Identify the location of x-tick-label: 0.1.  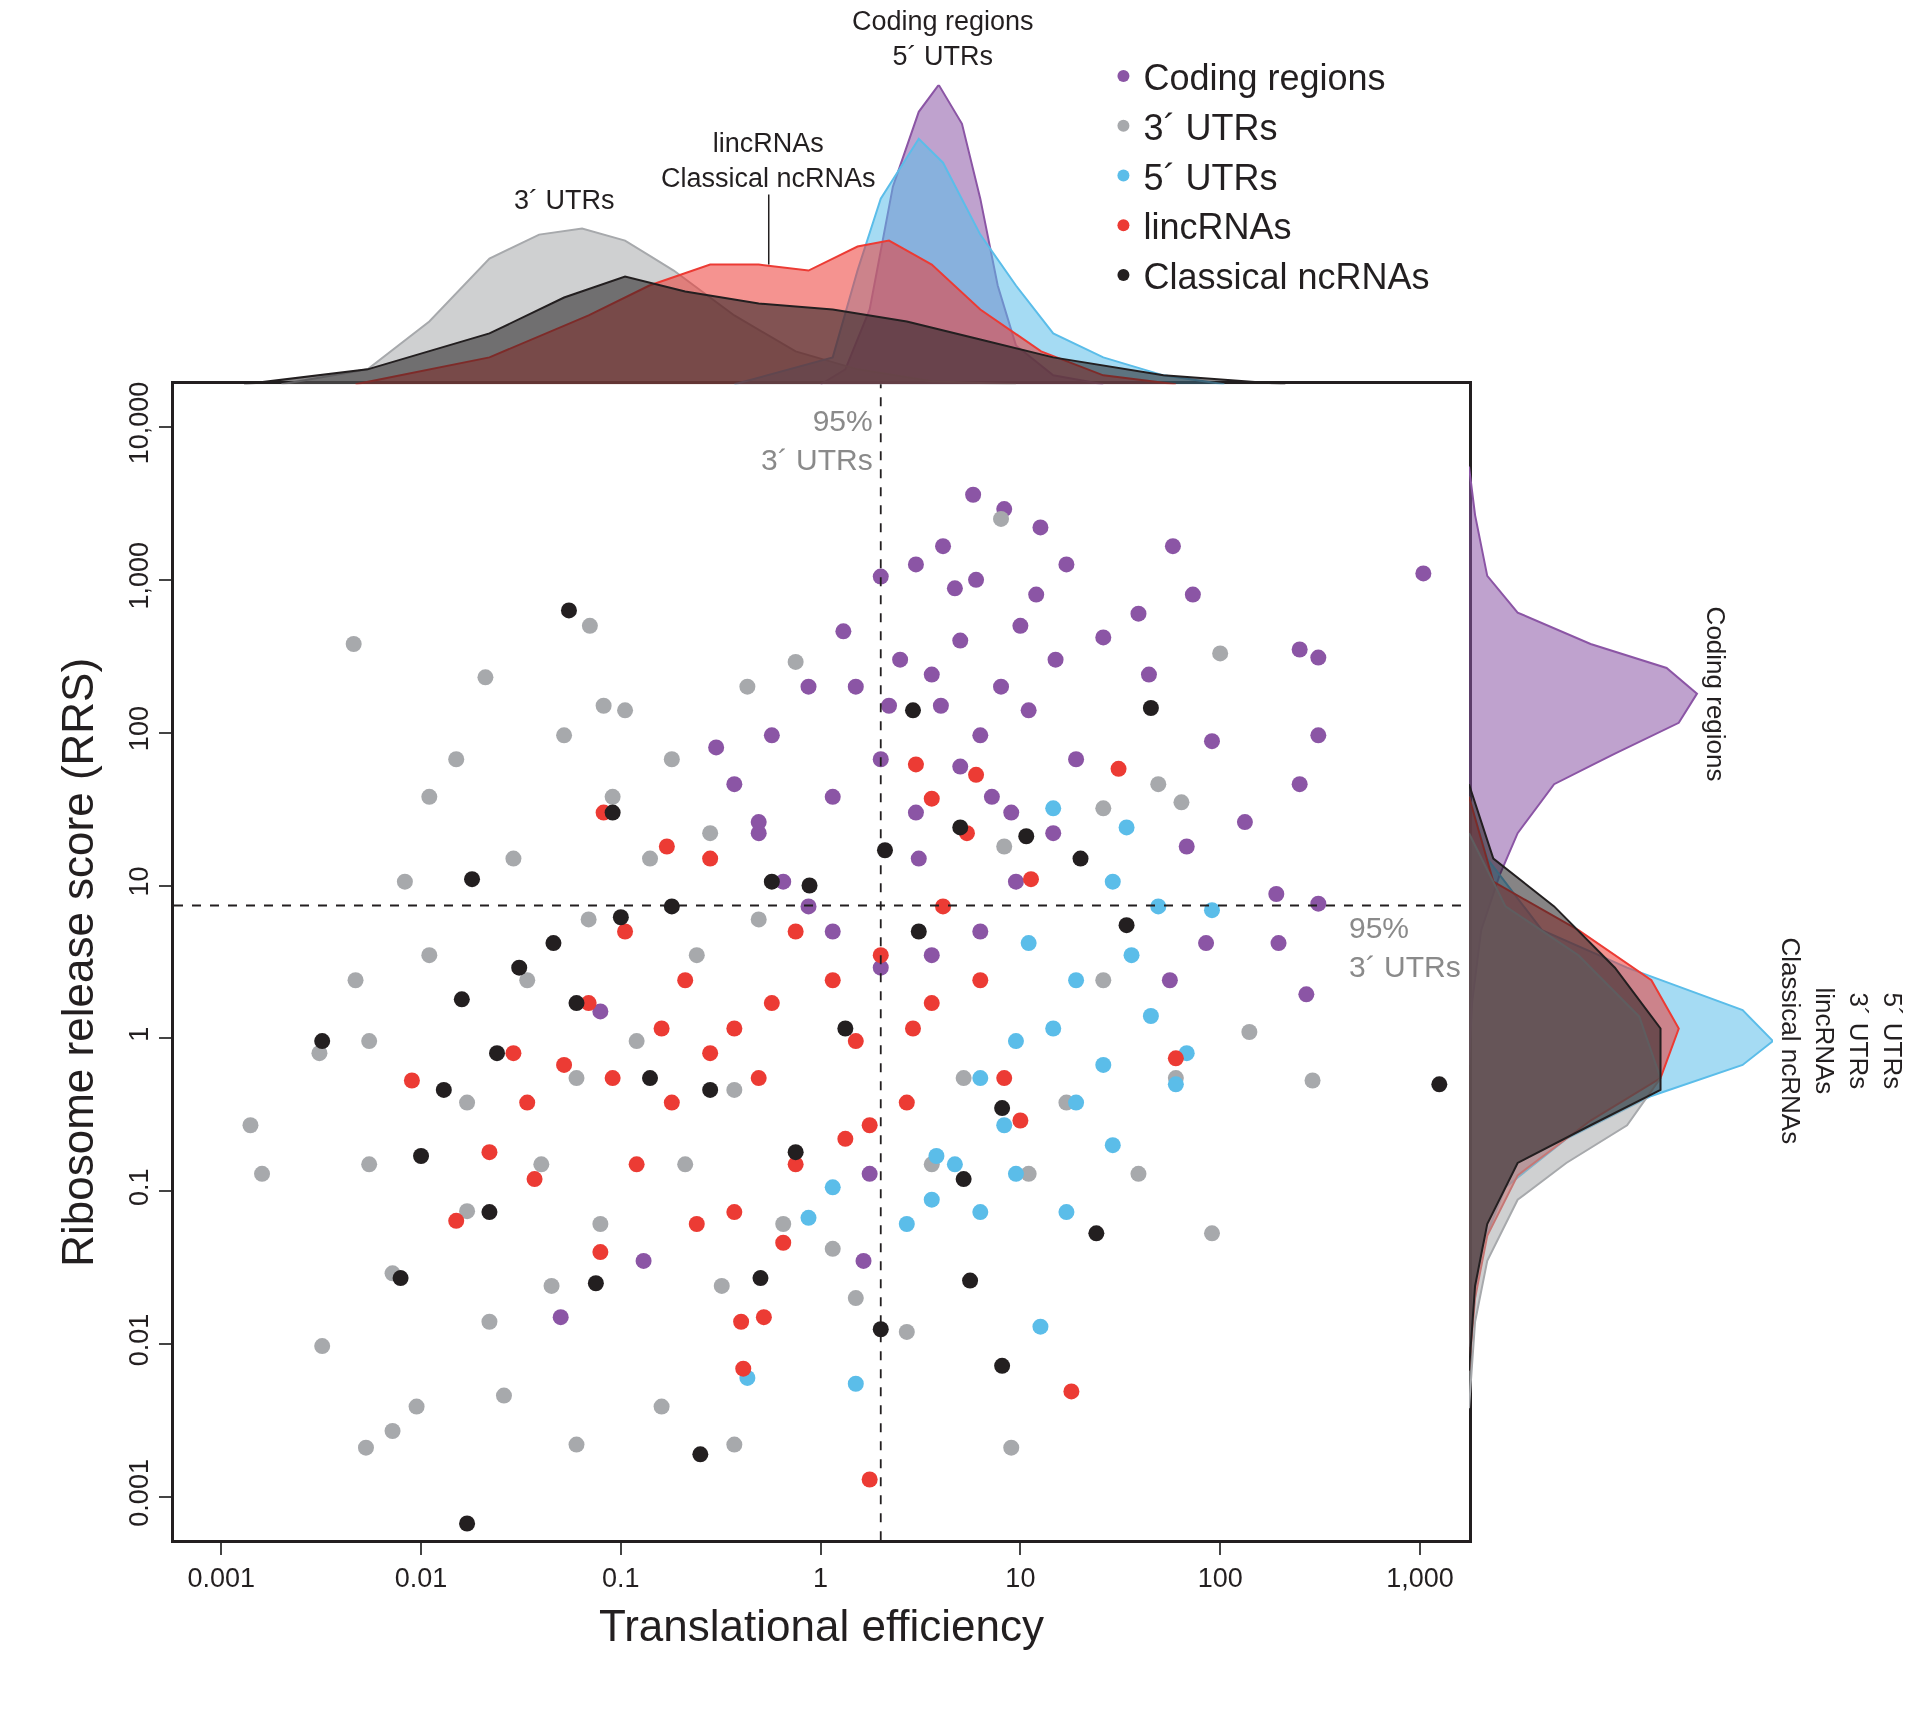
(621, 1578).